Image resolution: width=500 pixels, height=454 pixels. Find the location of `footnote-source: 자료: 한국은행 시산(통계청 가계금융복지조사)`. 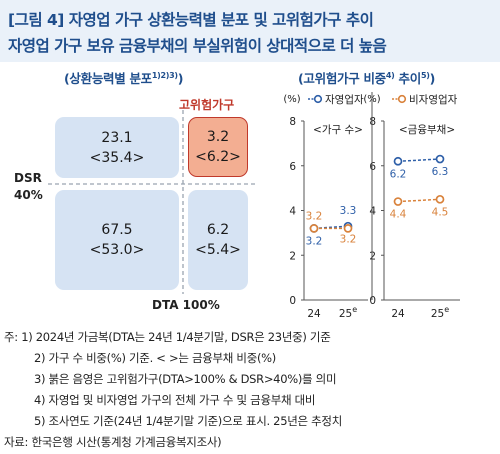

footnote-source: 자료: 한국은행 시산(통계청 가계금융복지조사) is located at coordinates (113, 442).